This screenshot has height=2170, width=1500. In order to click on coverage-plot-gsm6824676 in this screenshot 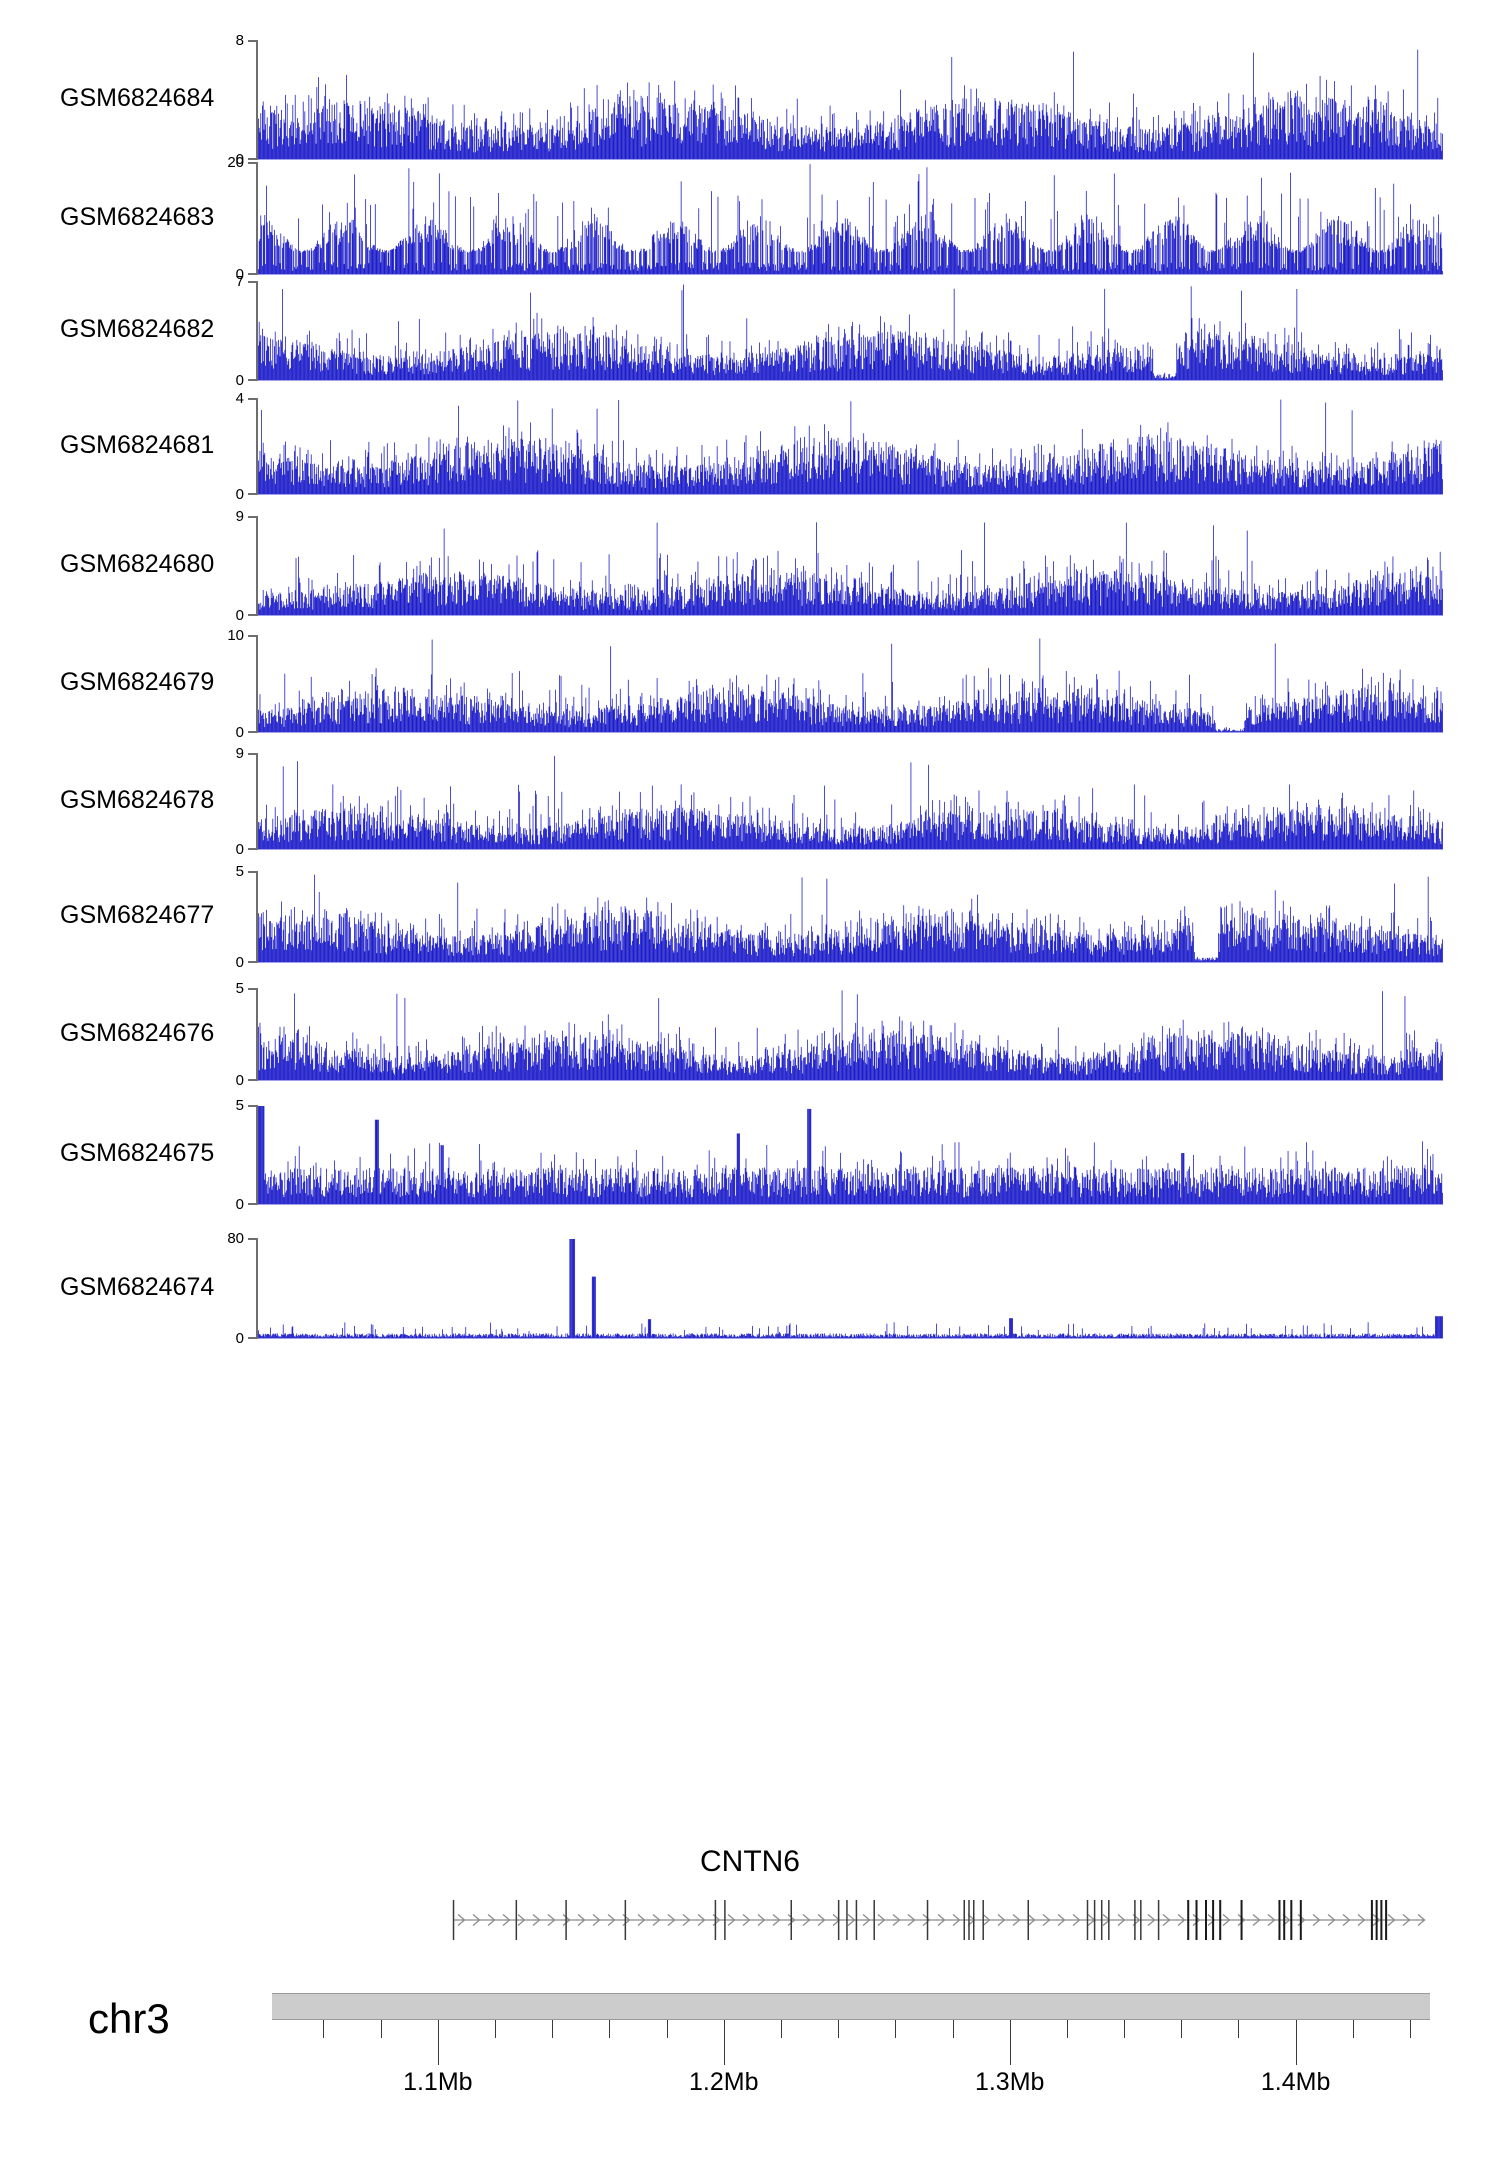, I will do `click(850, 1034)`.